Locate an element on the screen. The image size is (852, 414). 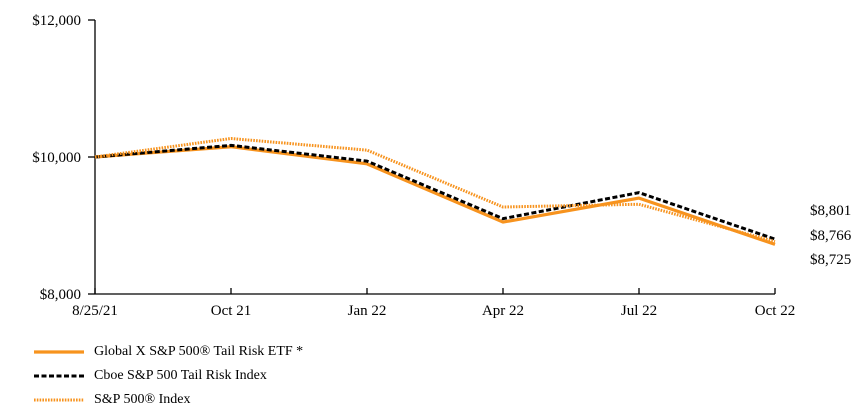
legend-label: Cboe S&P 500 Tail Risk Index is located at coordinates (180, 375).